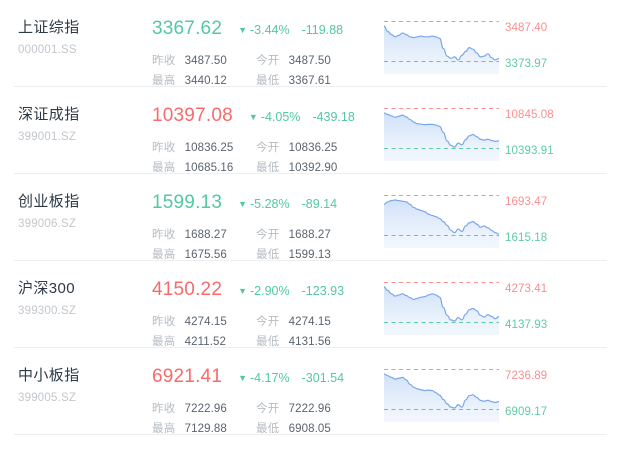 The image size is (621, 461). What do you see at coordinates (83, 299) in the screenshot?
I see `index-identity: 沪深300 399300.SZ` at bounding box center [83, 299].